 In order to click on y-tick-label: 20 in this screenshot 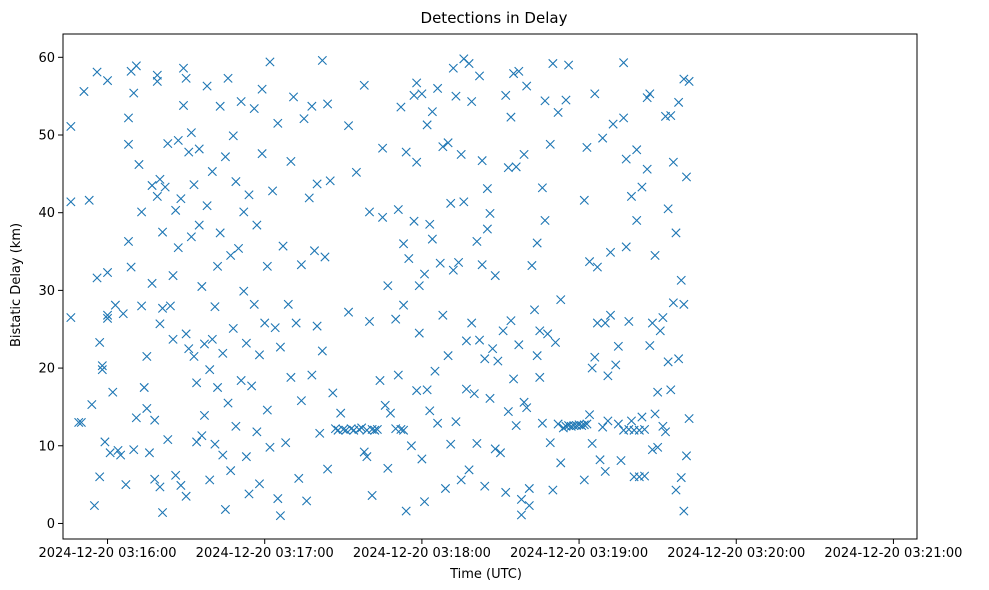, I will do `click(46, 369)`.